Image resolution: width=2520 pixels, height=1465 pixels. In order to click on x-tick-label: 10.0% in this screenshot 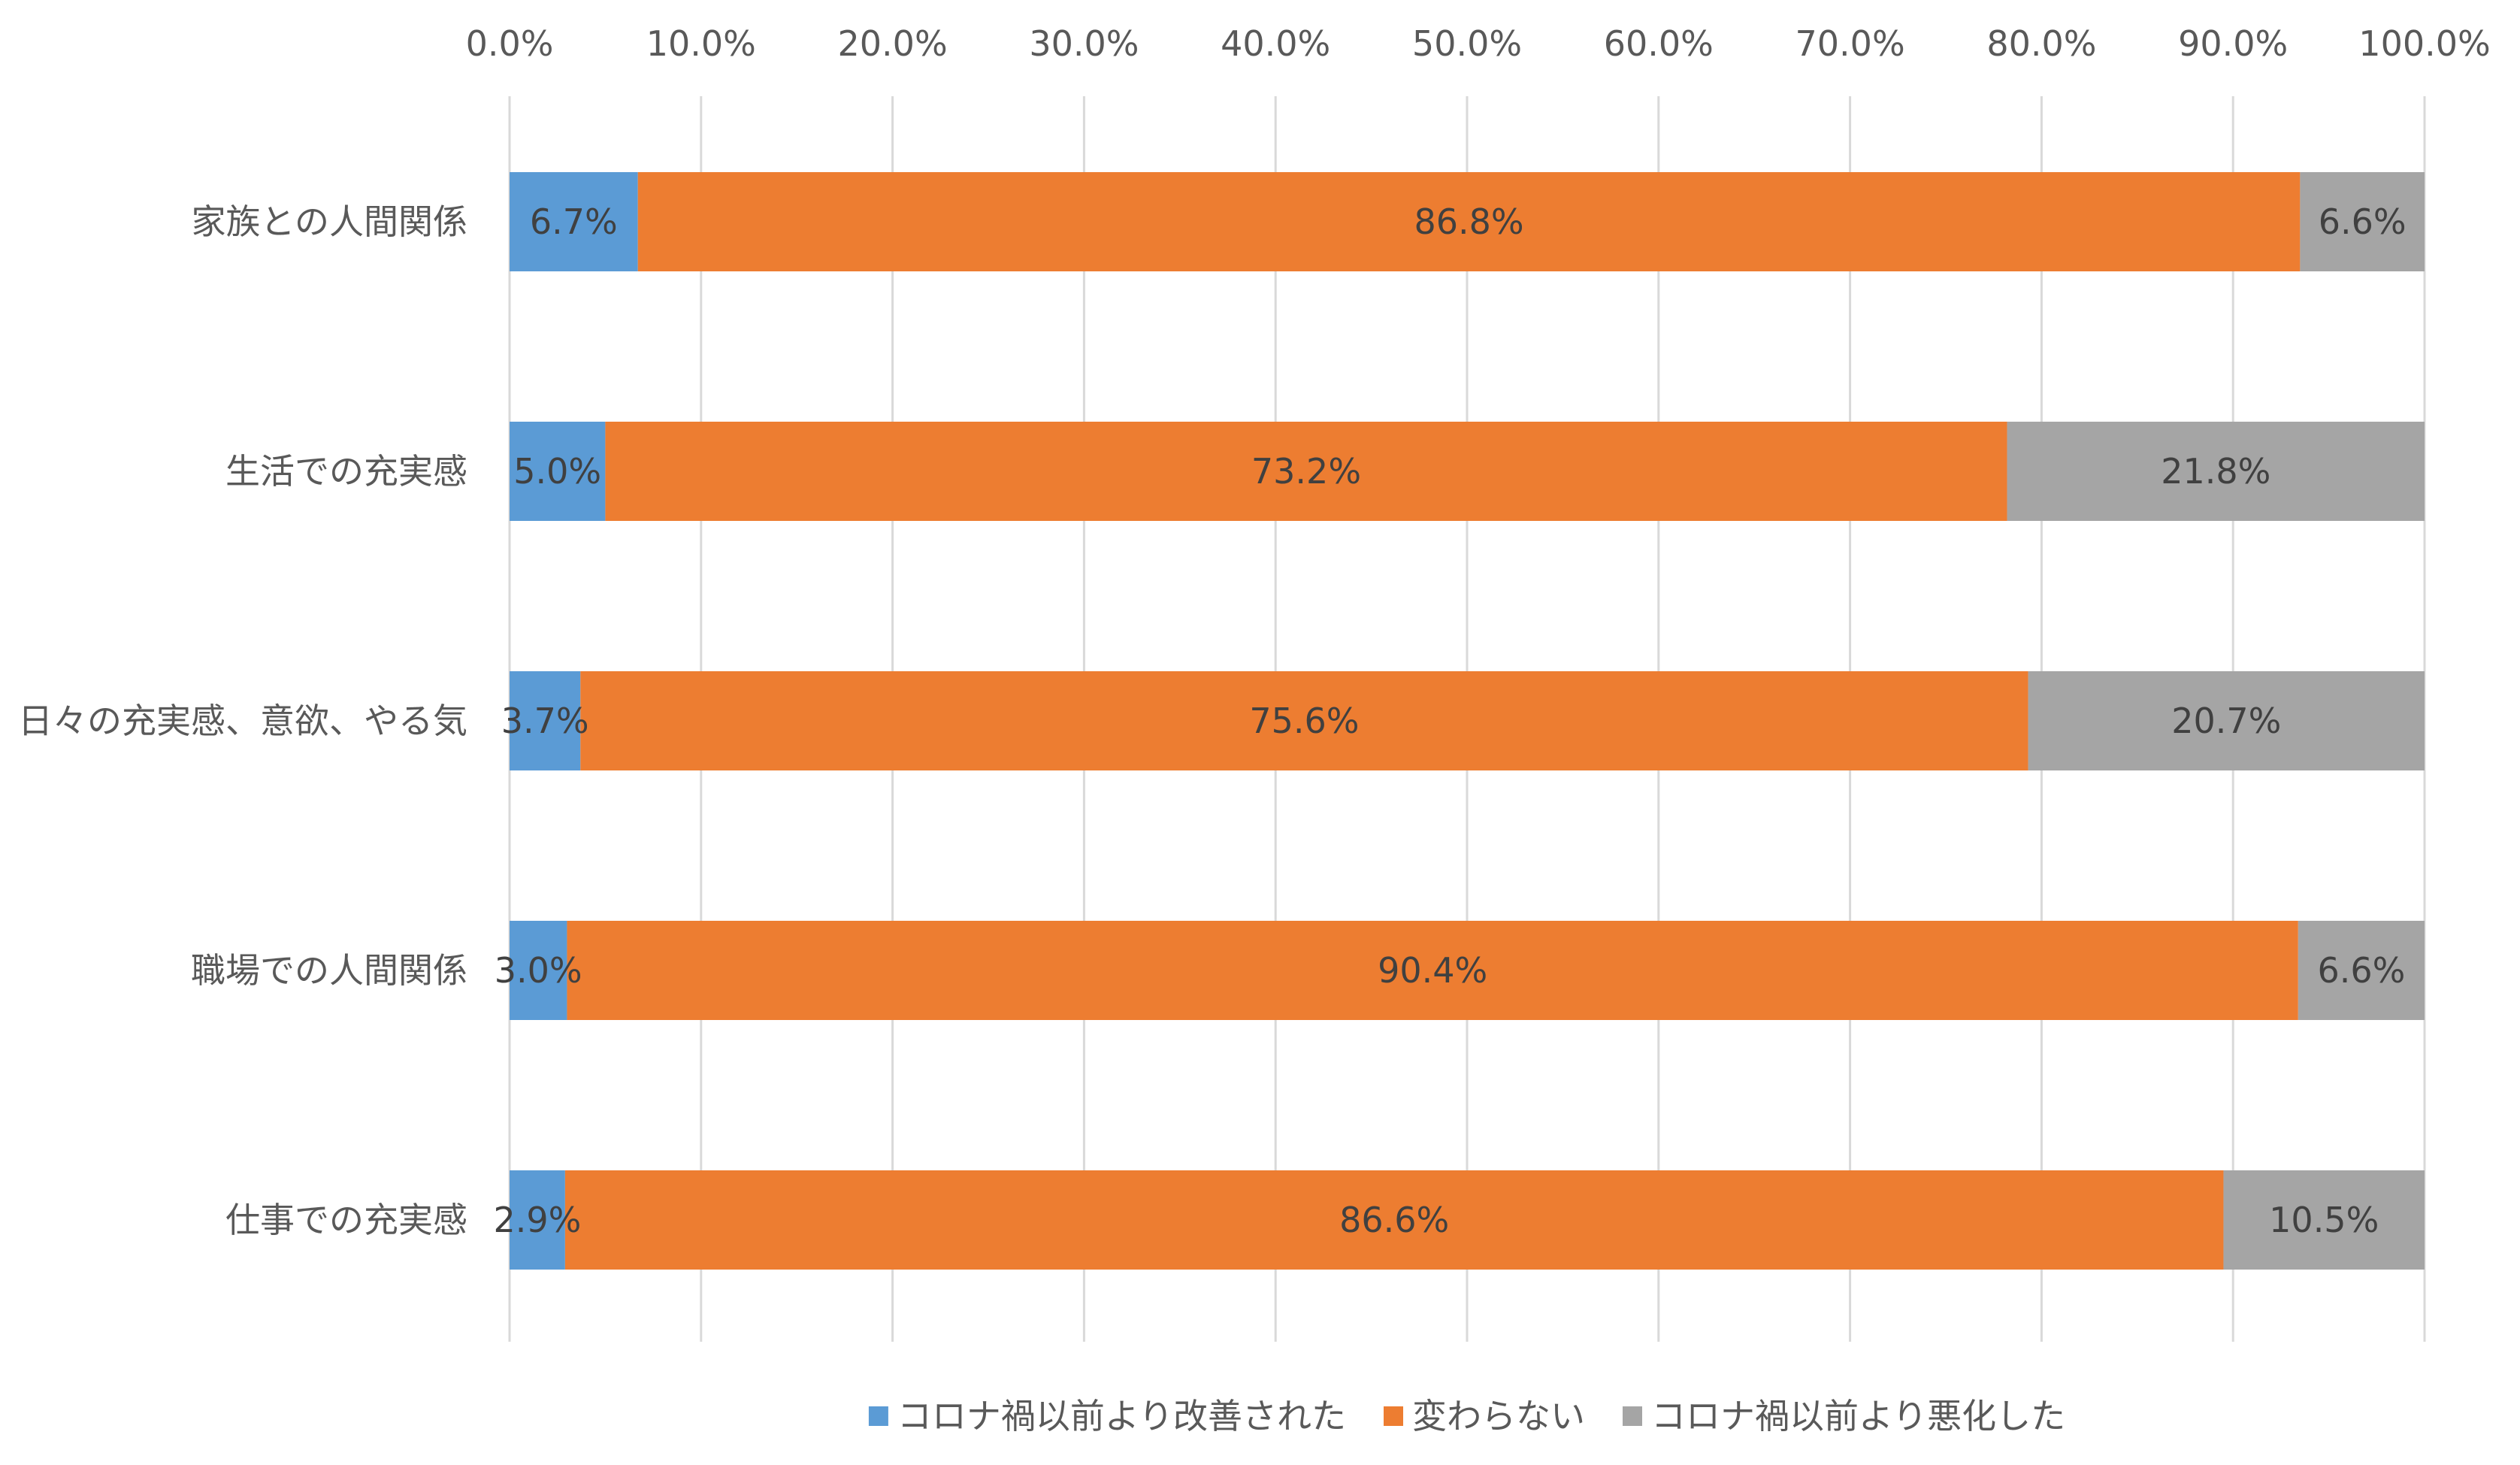, I will do `click(701, 43)`.